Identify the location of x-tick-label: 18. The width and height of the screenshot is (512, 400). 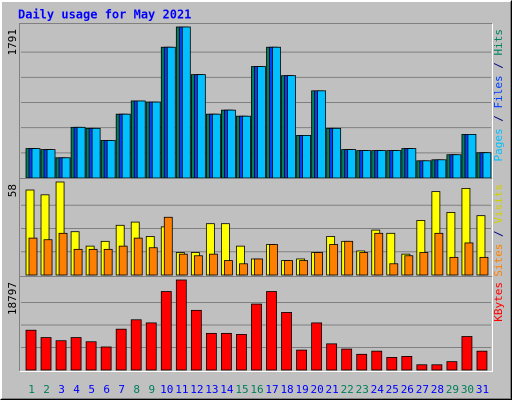
(286, 389).